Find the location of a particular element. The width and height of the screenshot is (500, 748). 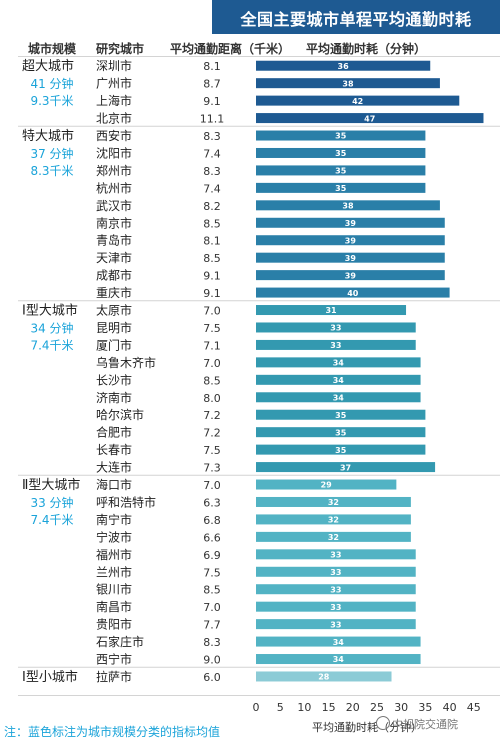

column-header-tier: 城市规模 is located at coordinates (52, 49).